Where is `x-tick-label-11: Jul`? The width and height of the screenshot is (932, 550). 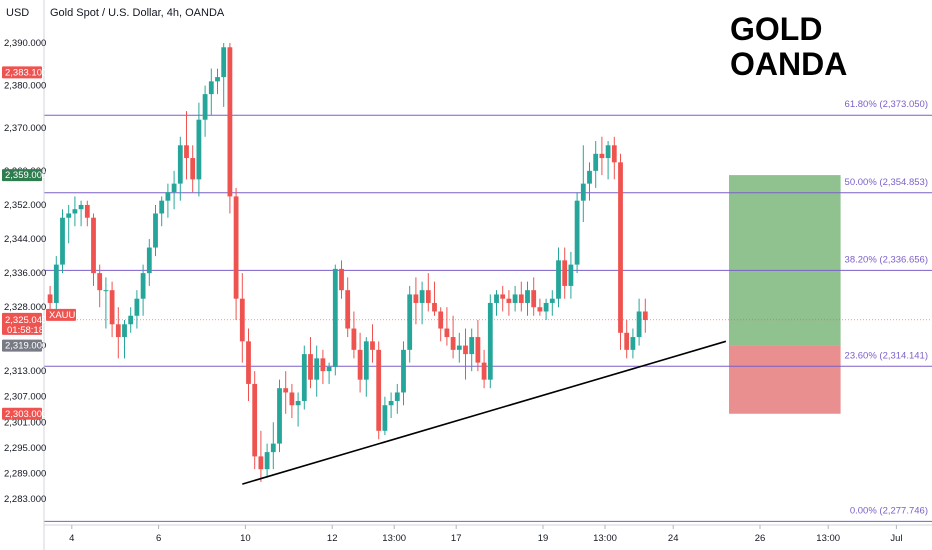 x-tick-label-11: Jul is located at coordinates (896, 538).